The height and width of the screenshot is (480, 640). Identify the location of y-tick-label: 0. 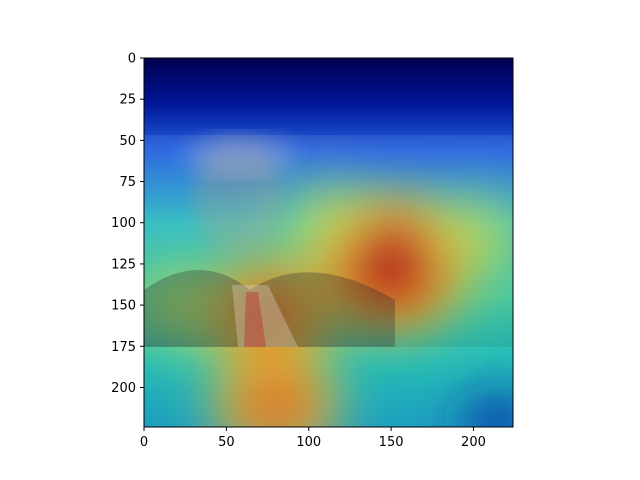
(132, 59).